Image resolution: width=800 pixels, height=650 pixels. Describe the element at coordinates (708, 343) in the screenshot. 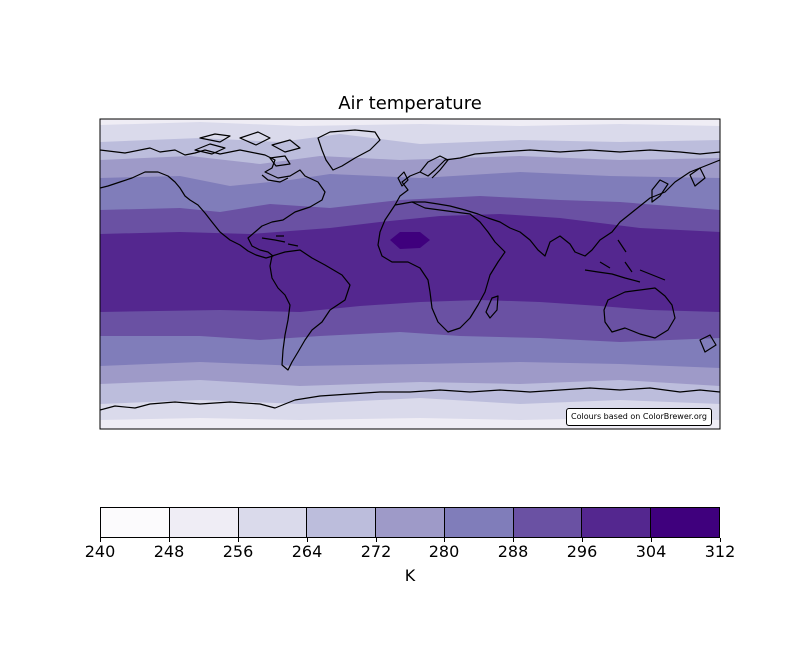

I see `coastline-new-zealand` at that location.